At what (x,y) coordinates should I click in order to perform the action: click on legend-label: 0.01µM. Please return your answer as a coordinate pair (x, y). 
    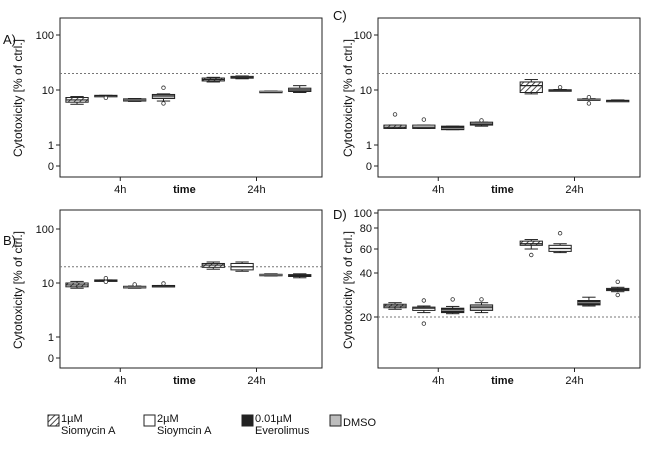
    Looking at the image, I should click on (273, 419).